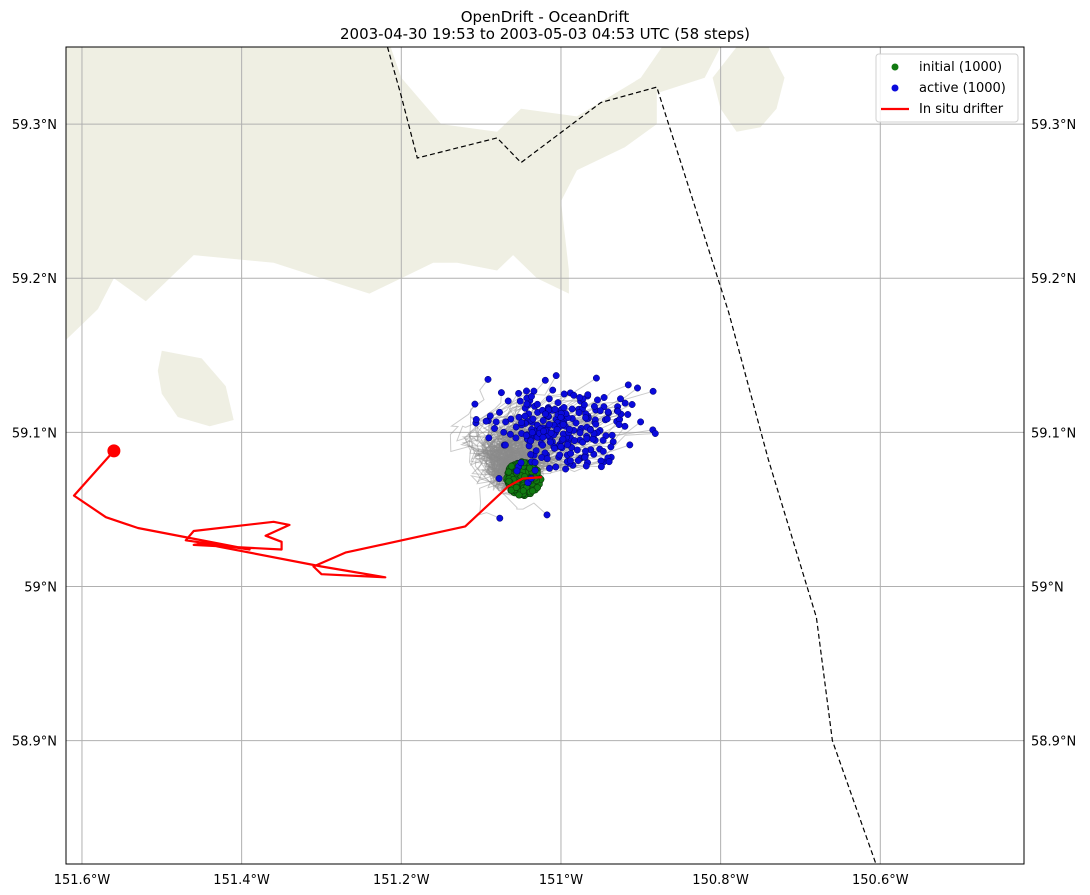 This screenshot has height=895, width=1090. I want to click on x-axis-ticks: 151.6°W 151.4°W 151.2°W 151°W 150.8°W 150.6°W, so click(481, 880).